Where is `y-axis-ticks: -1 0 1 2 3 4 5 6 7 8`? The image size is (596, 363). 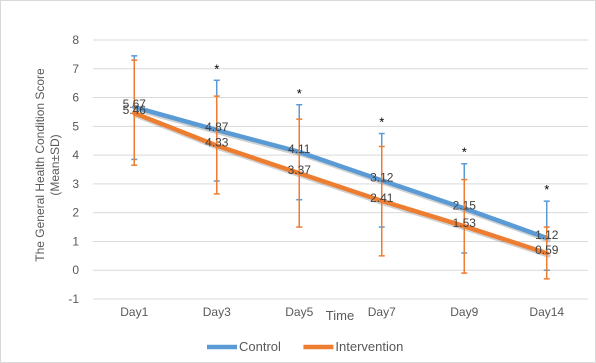
y-axis-ticks: -1 0 1 2 3 4 5 6 7 8 is located at coordinates (73, 169).